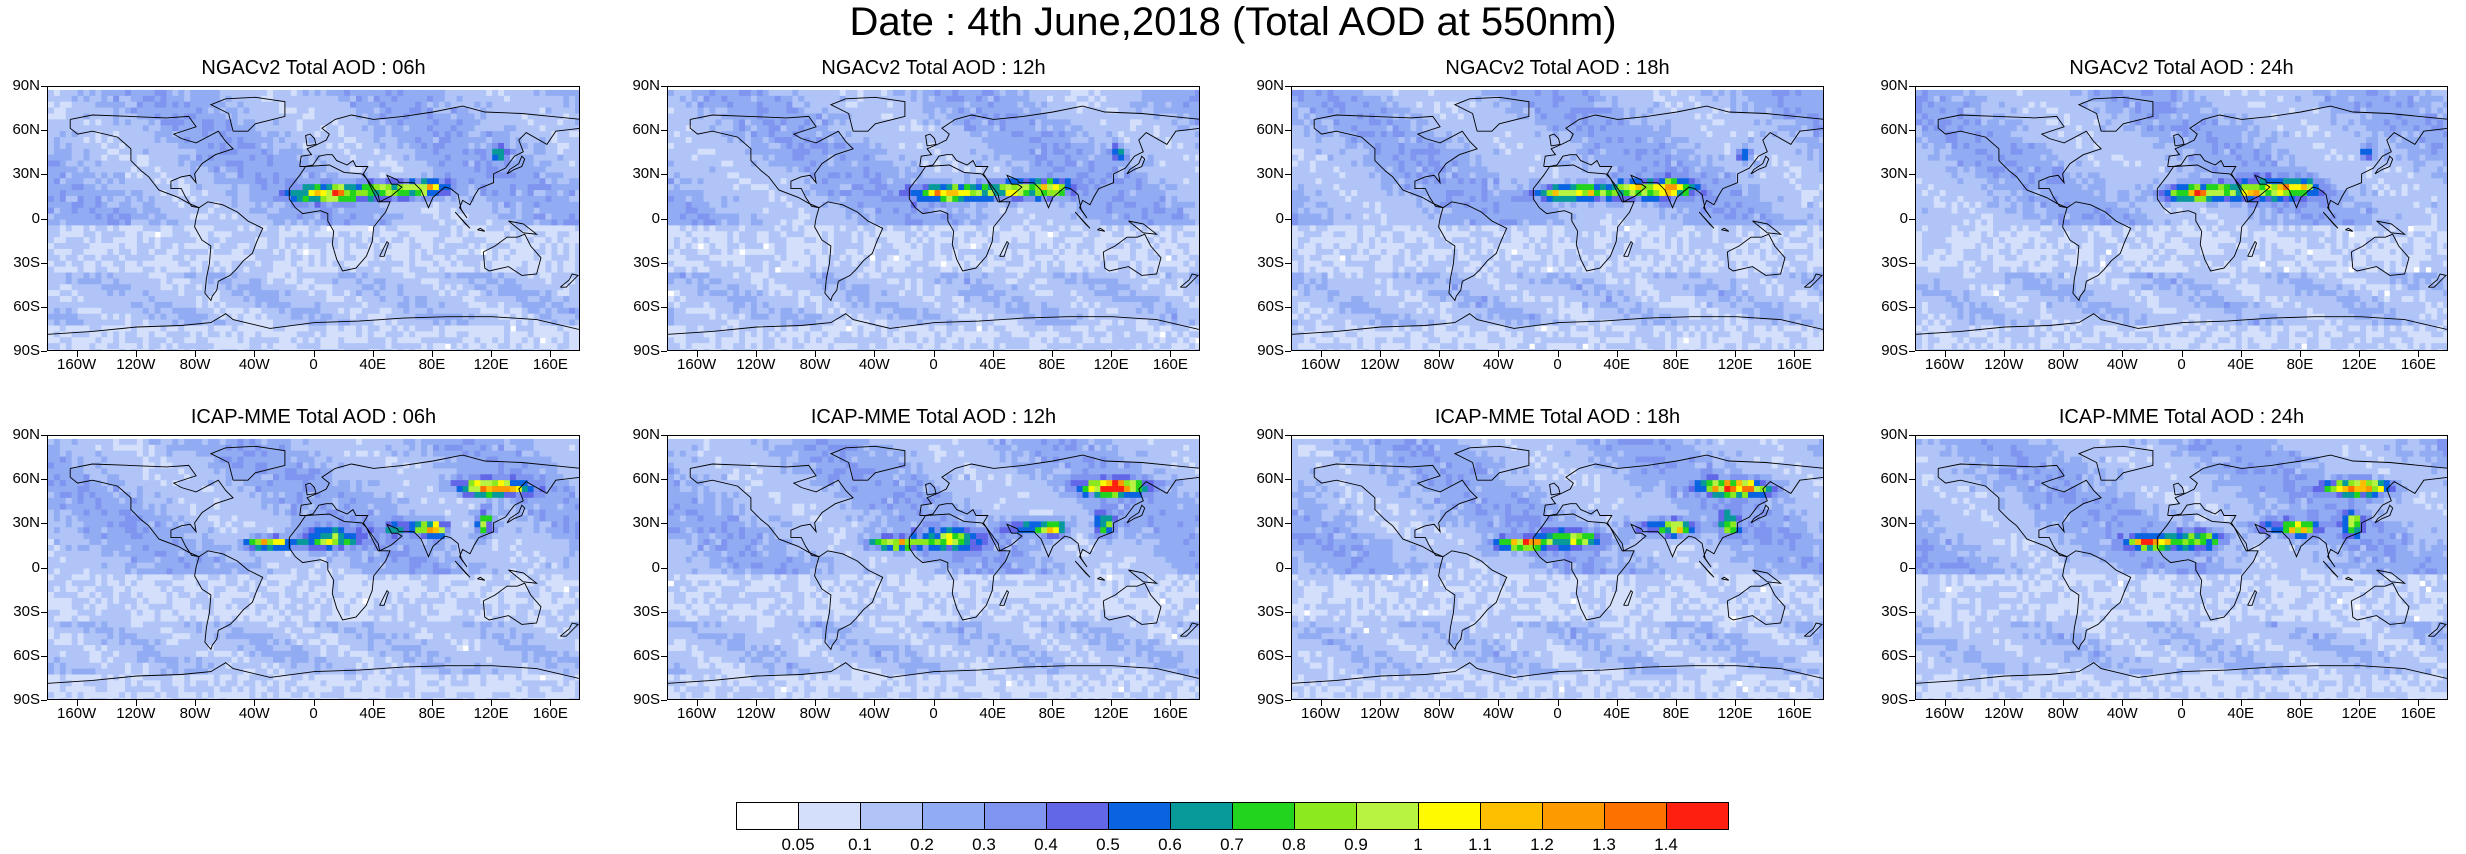 This screenshot has height=854, width=2466. I want to click on colorbar-label: 0.1, so click(860, 845).